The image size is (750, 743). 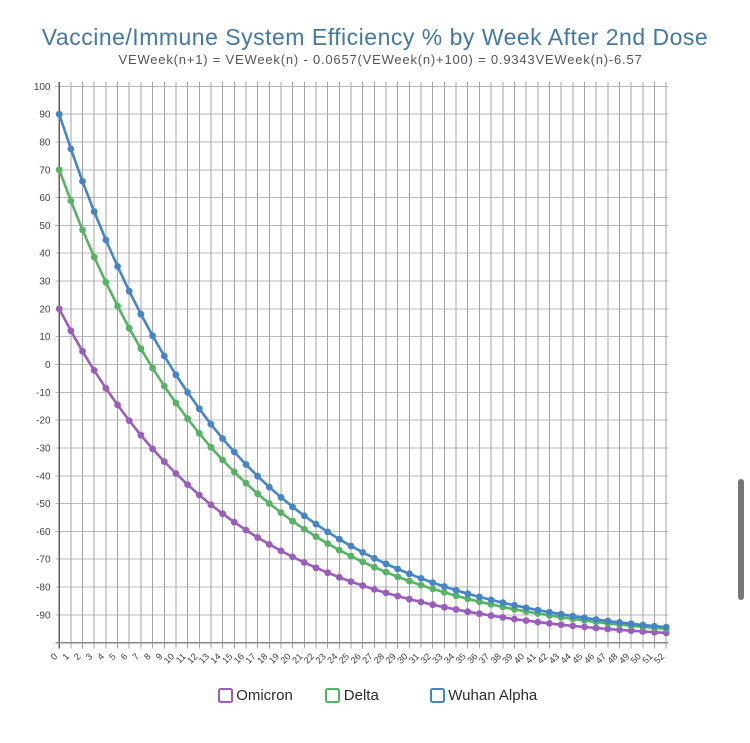 What do you see at coordinates (77, 656) in the screenshot?
I see `svg-text: 2` at bounding box center [77, 656].